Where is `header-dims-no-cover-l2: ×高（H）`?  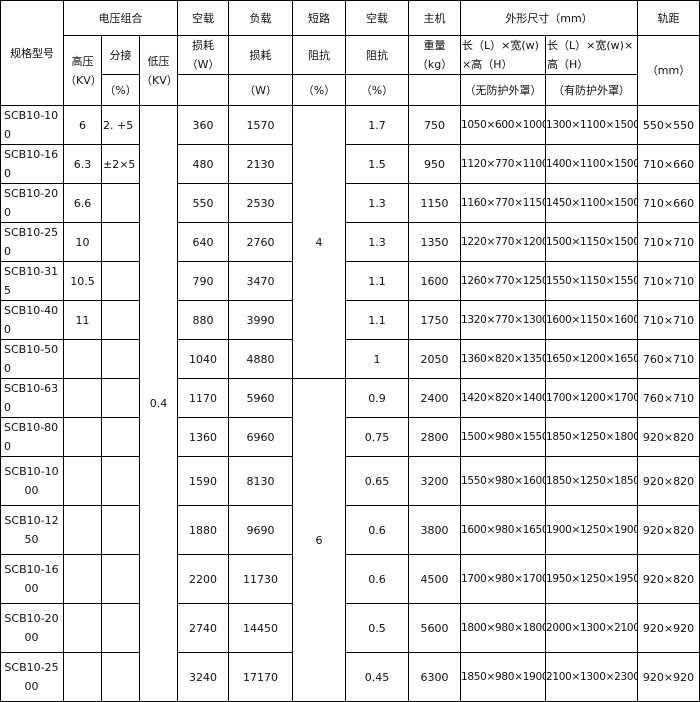
header-dims-no-cover-l2: ×高（H） is located at coordinates (487, 64).